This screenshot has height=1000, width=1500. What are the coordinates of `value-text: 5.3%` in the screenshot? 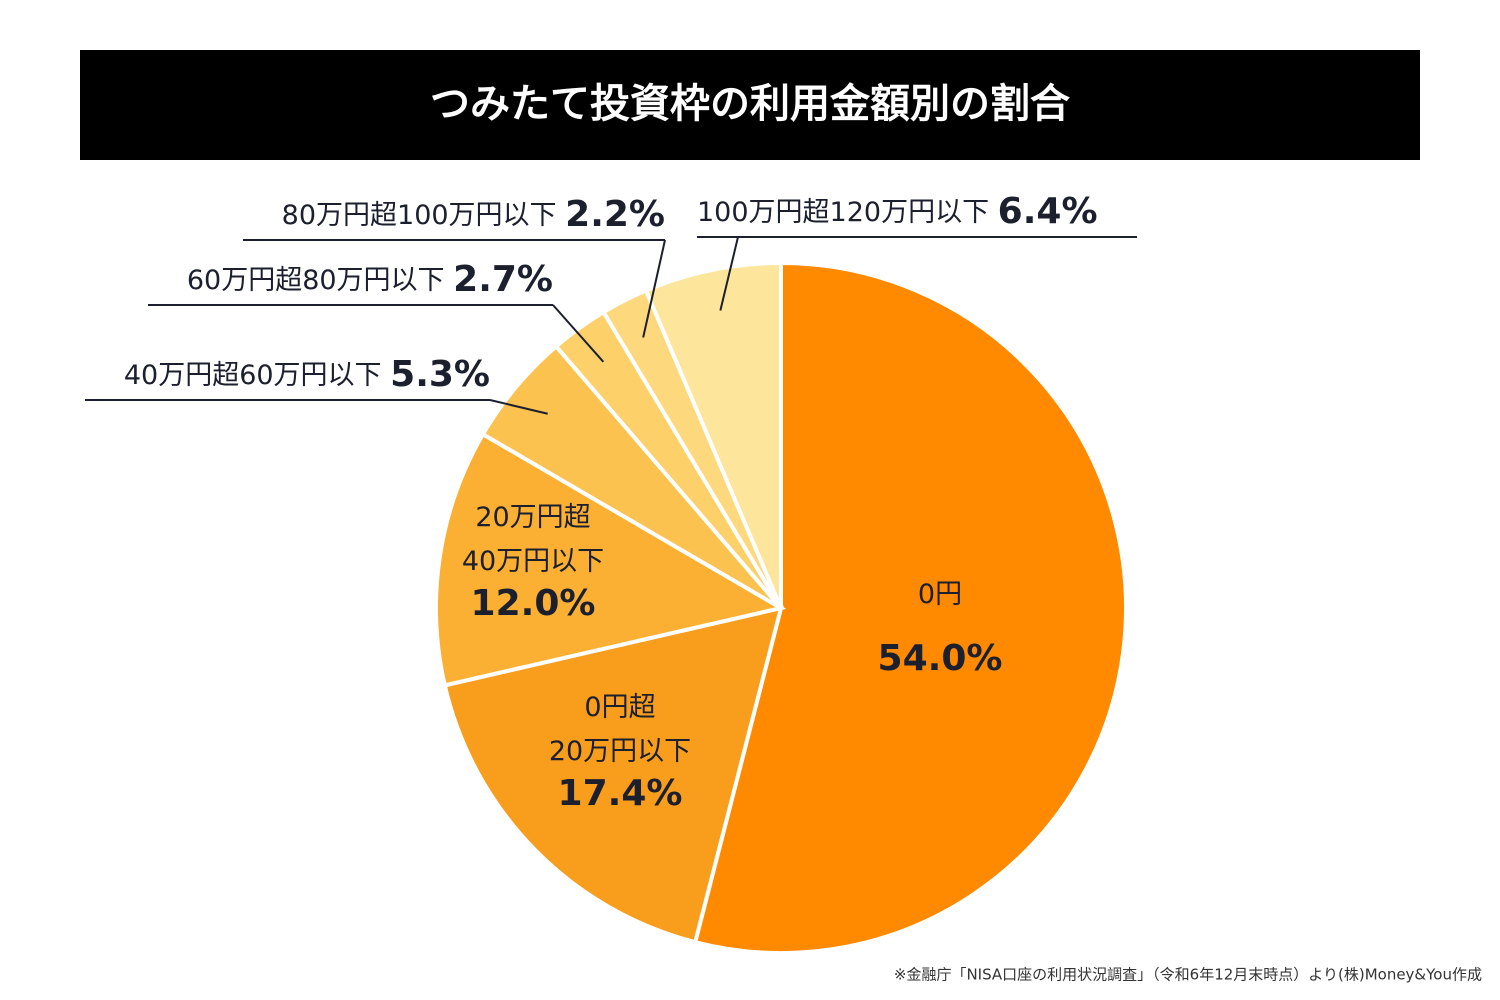 It's located at (440, 374).